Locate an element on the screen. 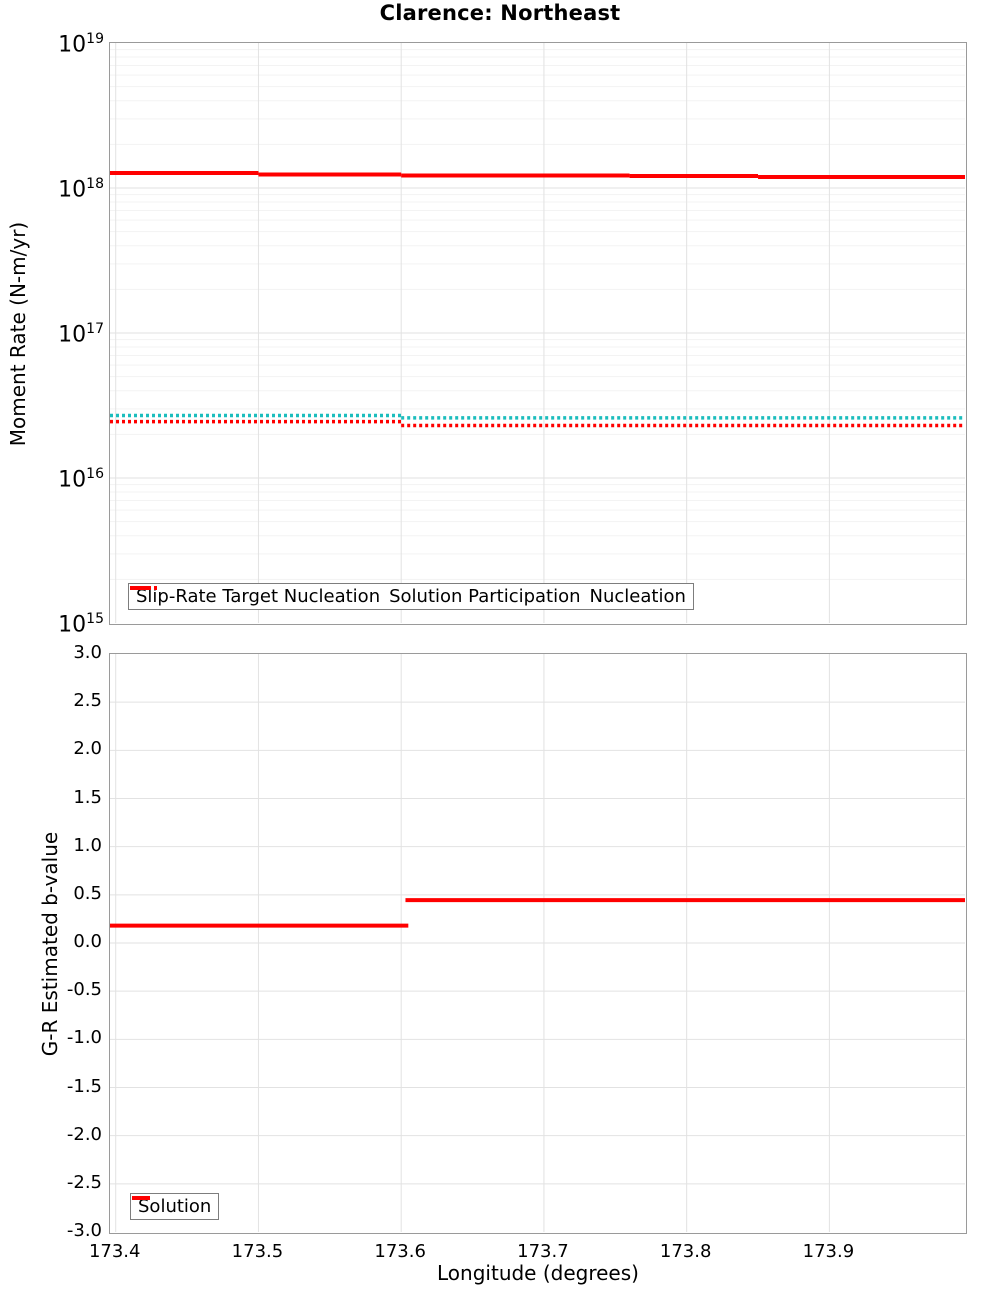 The height and width of the screenshot is (1300, 1000). legend-label: Solution Participation is located at coordinates (485, 596).